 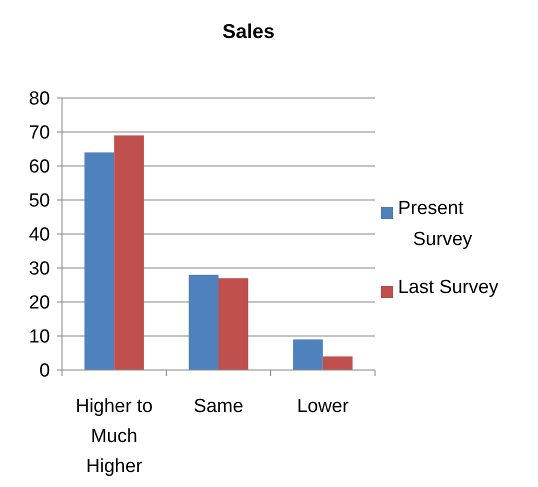 What do you see at coordinates (39, 201) in the screenshot?
I see `y-tick-label: 50` at bounding box center [39, 201].